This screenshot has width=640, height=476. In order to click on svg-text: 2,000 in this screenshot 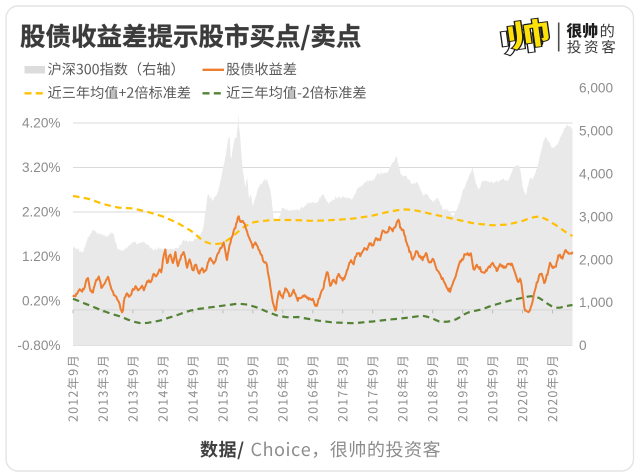, I will do `click(596, 259)`.